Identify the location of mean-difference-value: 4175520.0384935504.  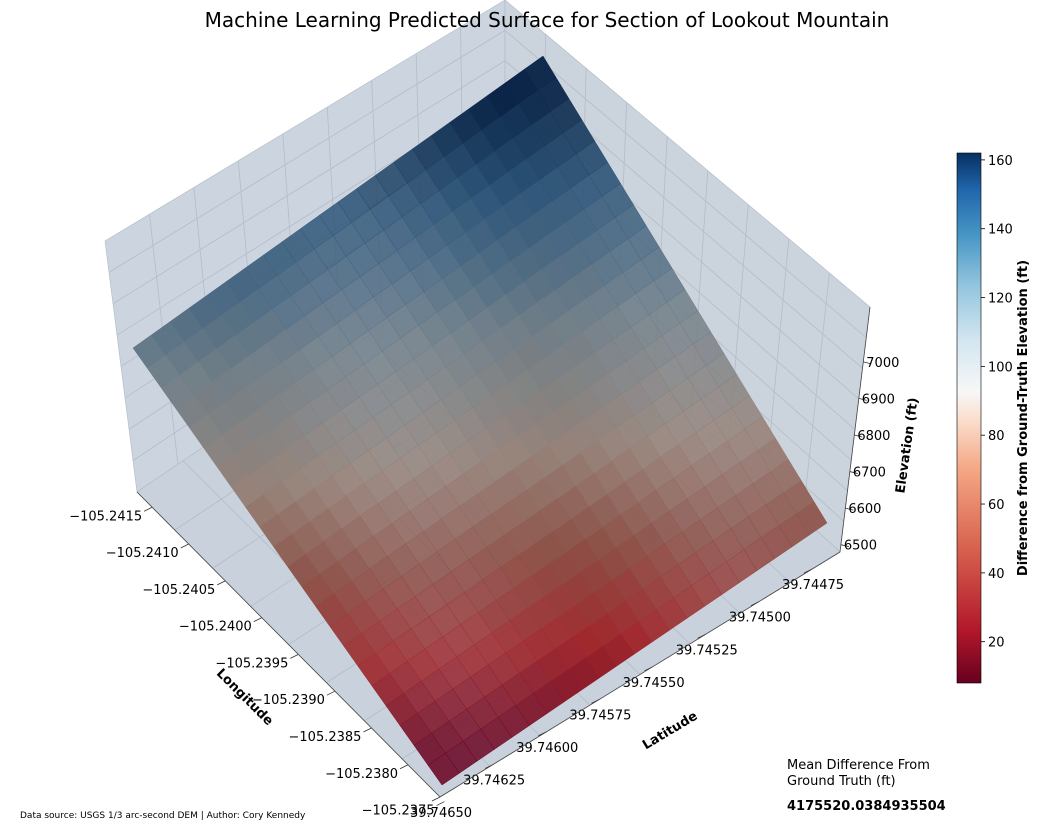
(866, 806).